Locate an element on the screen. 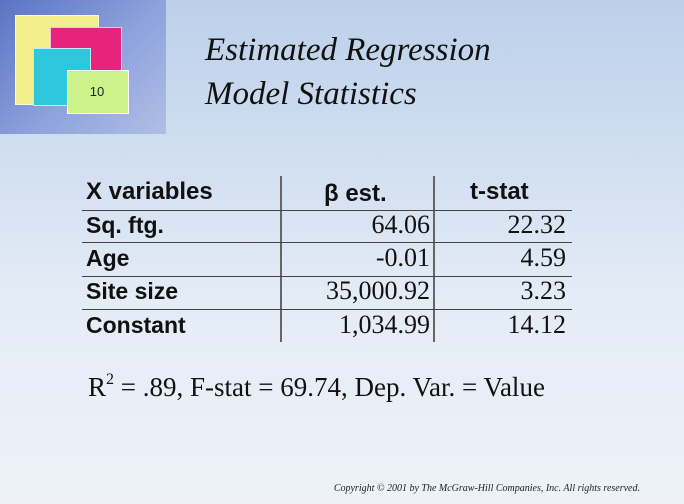  table-row-1-beta: 64.06 is located at coordinates (401, 224).